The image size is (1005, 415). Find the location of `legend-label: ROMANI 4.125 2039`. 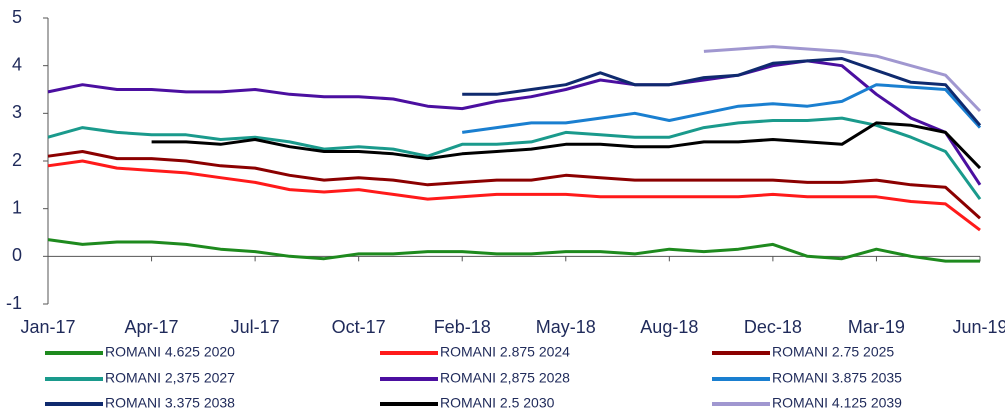

legend-label: ROMANI 4.125 2039 is located at coordinates (837, 403).